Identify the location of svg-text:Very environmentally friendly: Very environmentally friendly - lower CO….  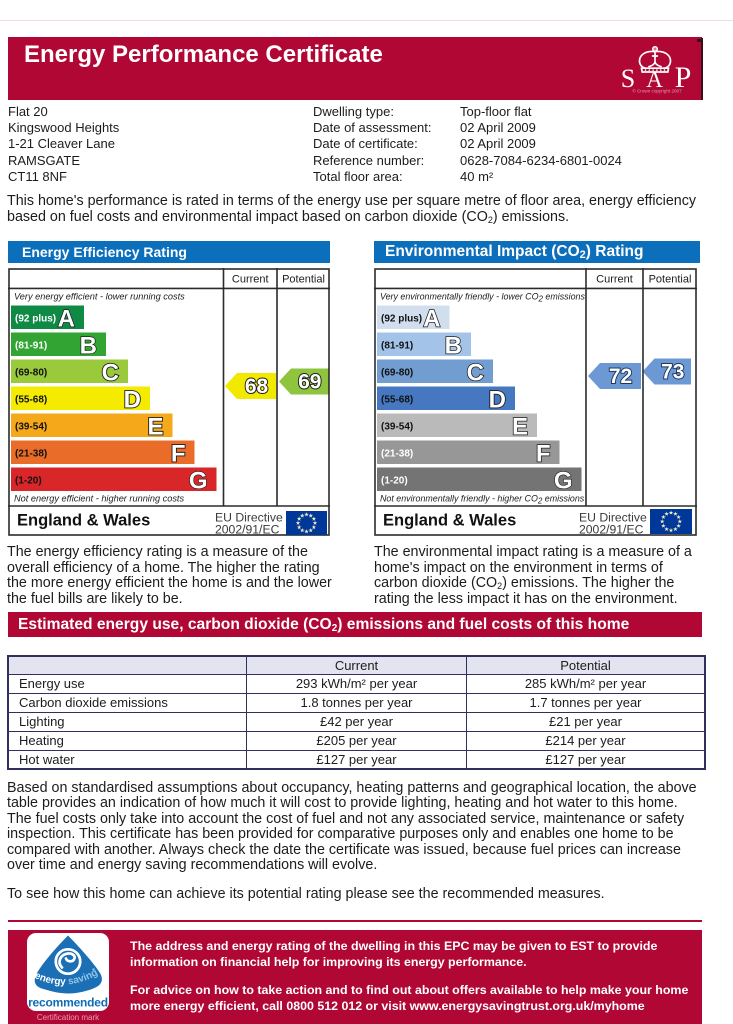
(482, 298).